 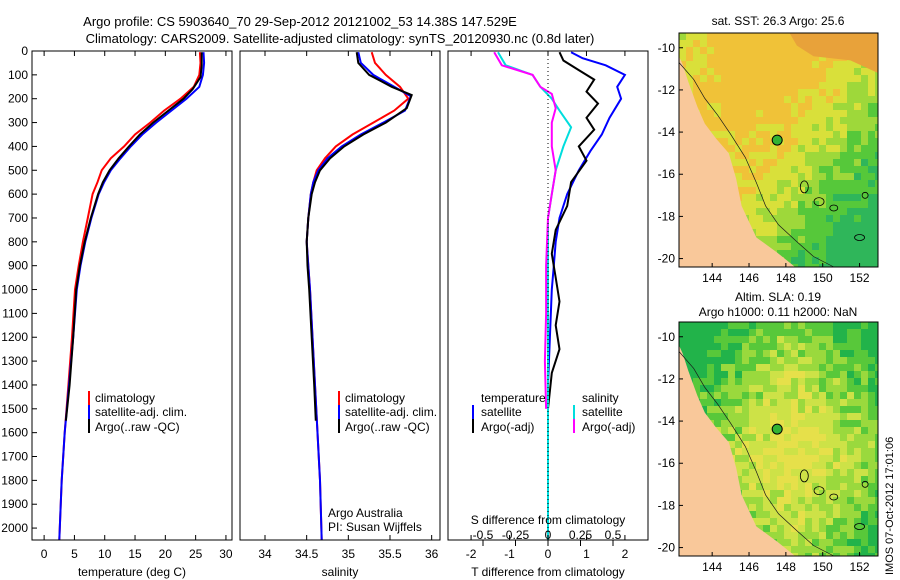 What do you see at coordinates (608, 427) in the screenshot?
I see `legend-label-s-argo: Argo(-adj)` at bounding box center [608, 427].